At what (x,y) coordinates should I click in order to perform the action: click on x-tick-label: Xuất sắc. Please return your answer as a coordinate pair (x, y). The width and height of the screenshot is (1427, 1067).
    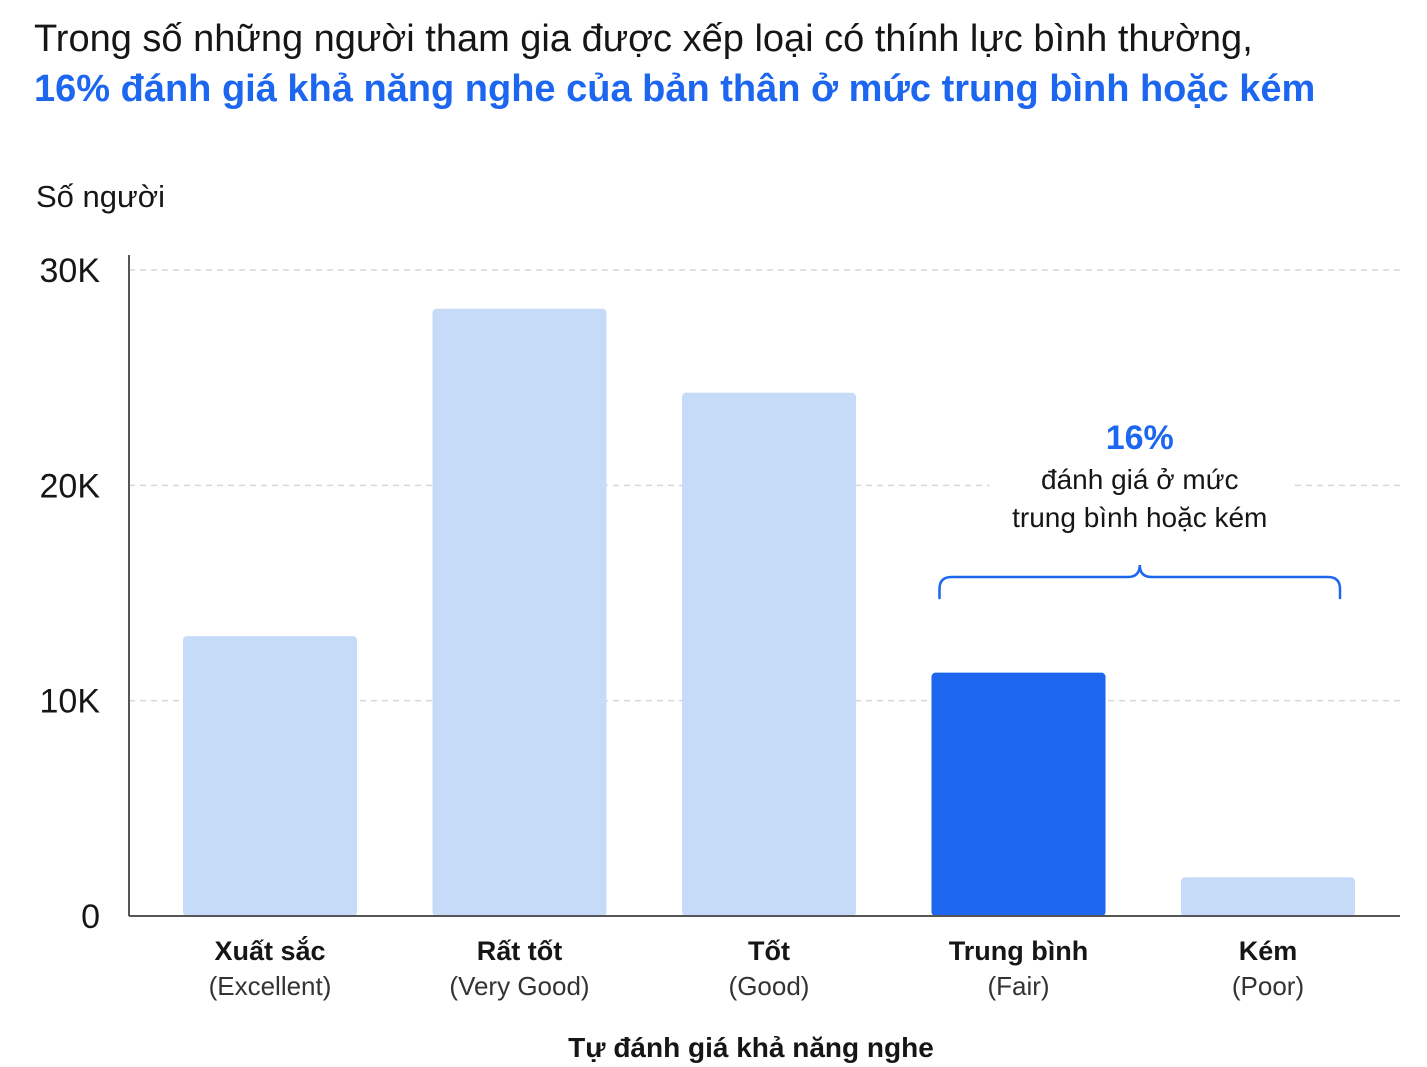
    Looking at the image, I should click on (269, 950).